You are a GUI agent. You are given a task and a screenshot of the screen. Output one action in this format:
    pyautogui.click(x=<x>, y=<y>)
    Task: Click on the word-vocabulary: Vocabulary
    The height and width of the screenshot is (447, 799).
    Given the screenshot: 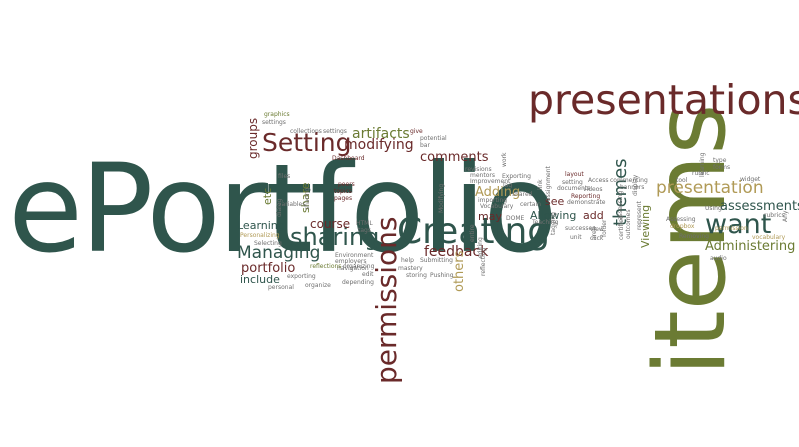 What is the action you would take?
    pyautogui.click(x=497, y=206)
    